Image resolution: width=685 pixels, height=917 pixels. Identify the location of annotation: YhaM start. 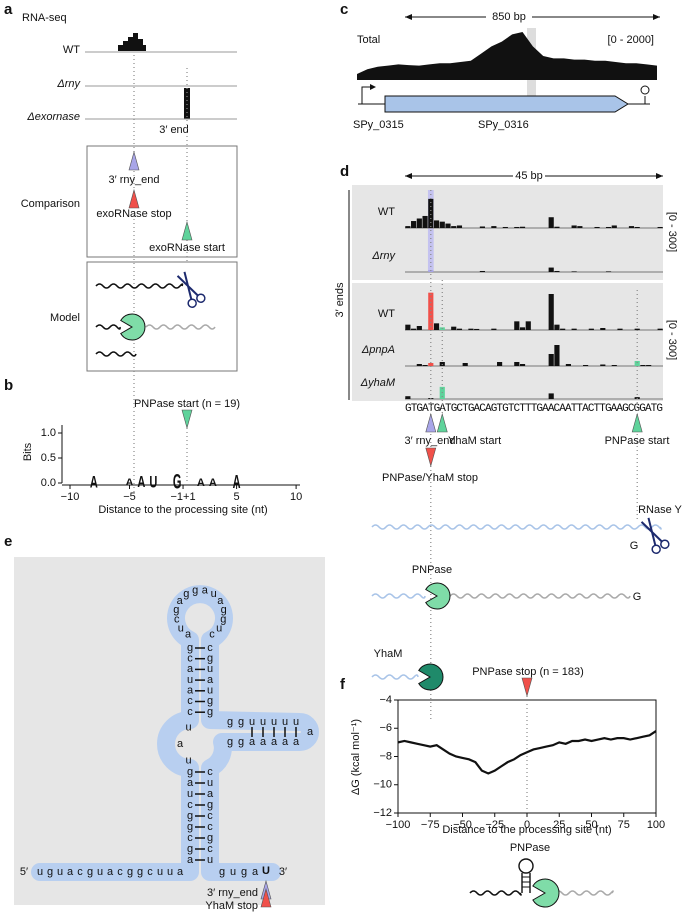
(474, 441).